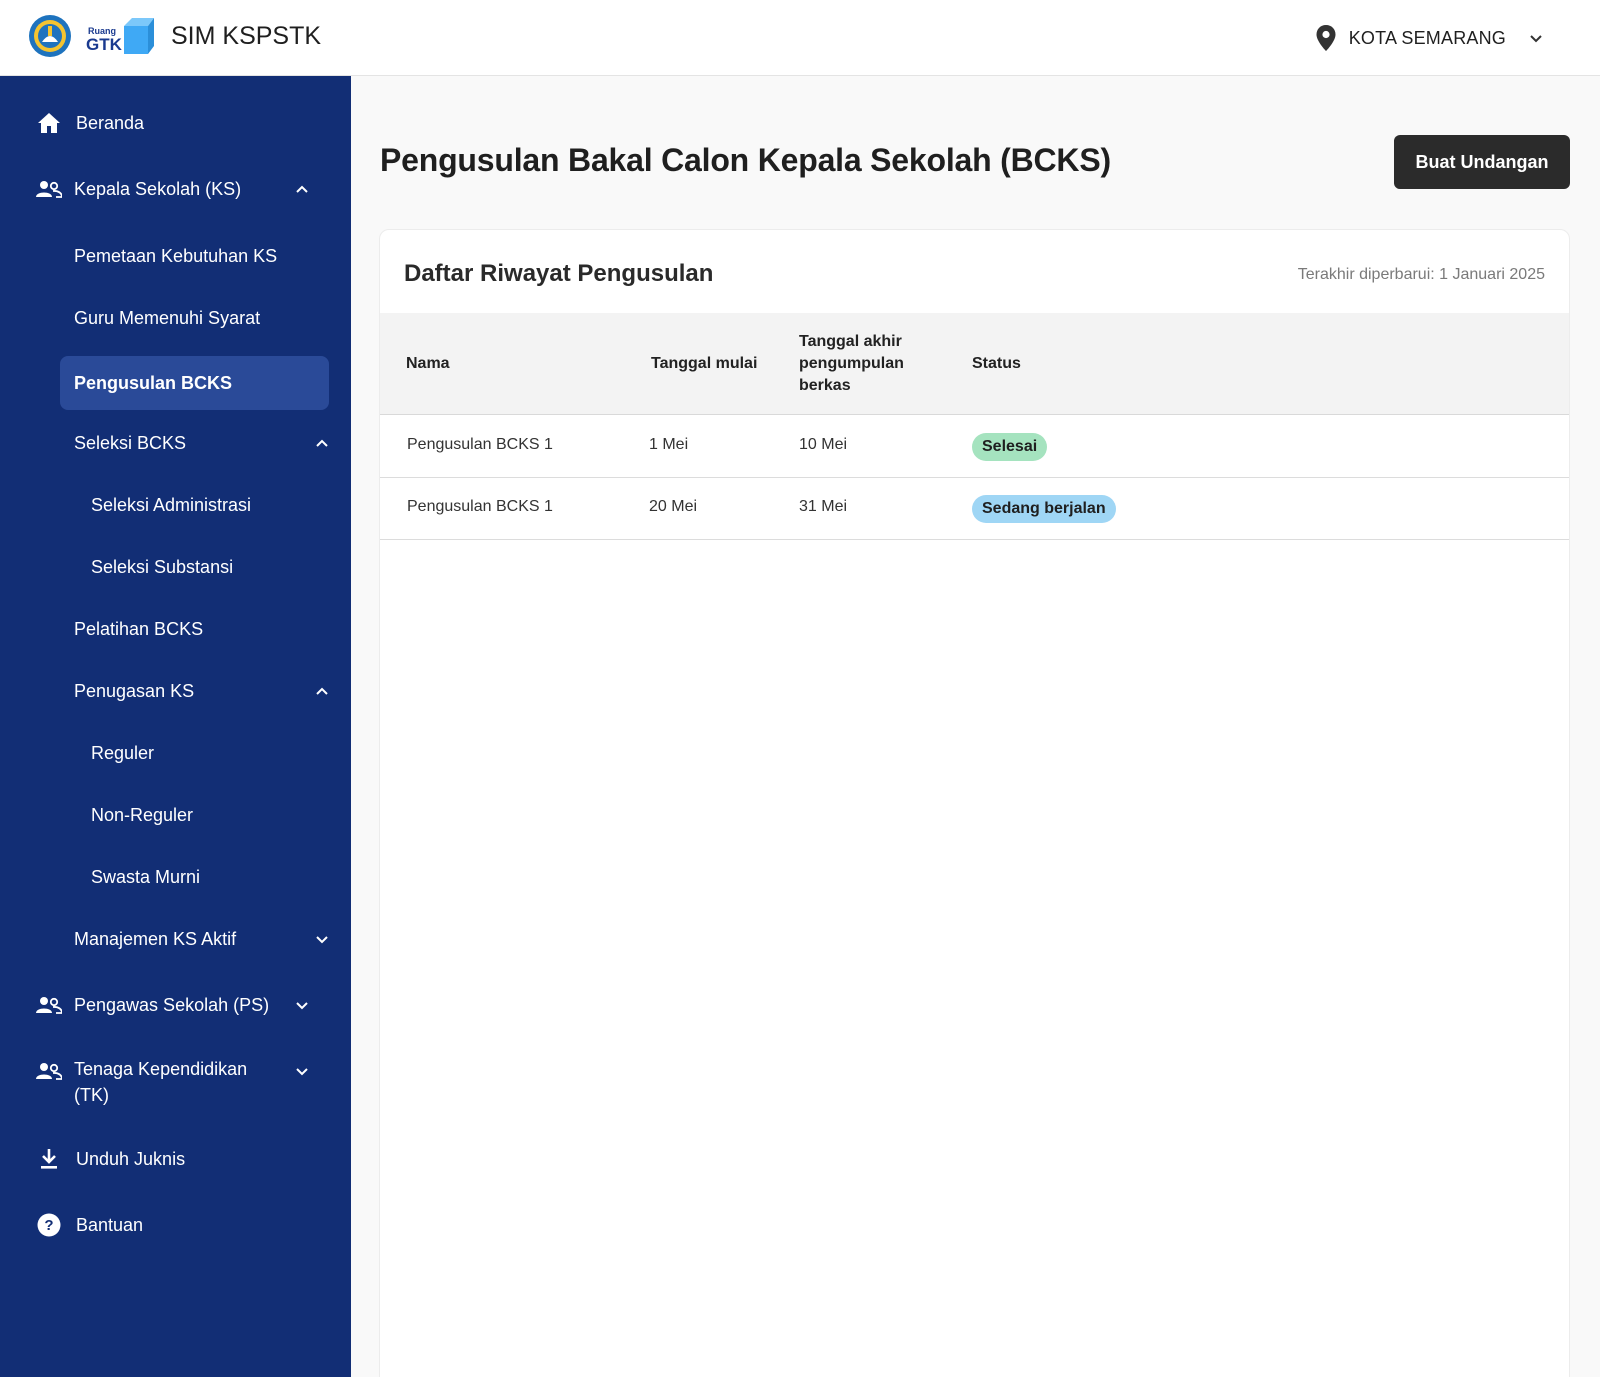 This screenshot has width=1600, height=1377. What do you see at coordinates (1482, 162) in the screenshot?
I see `buat-undangan-button: Buat Undangan` at bounding box center [1482, 162].